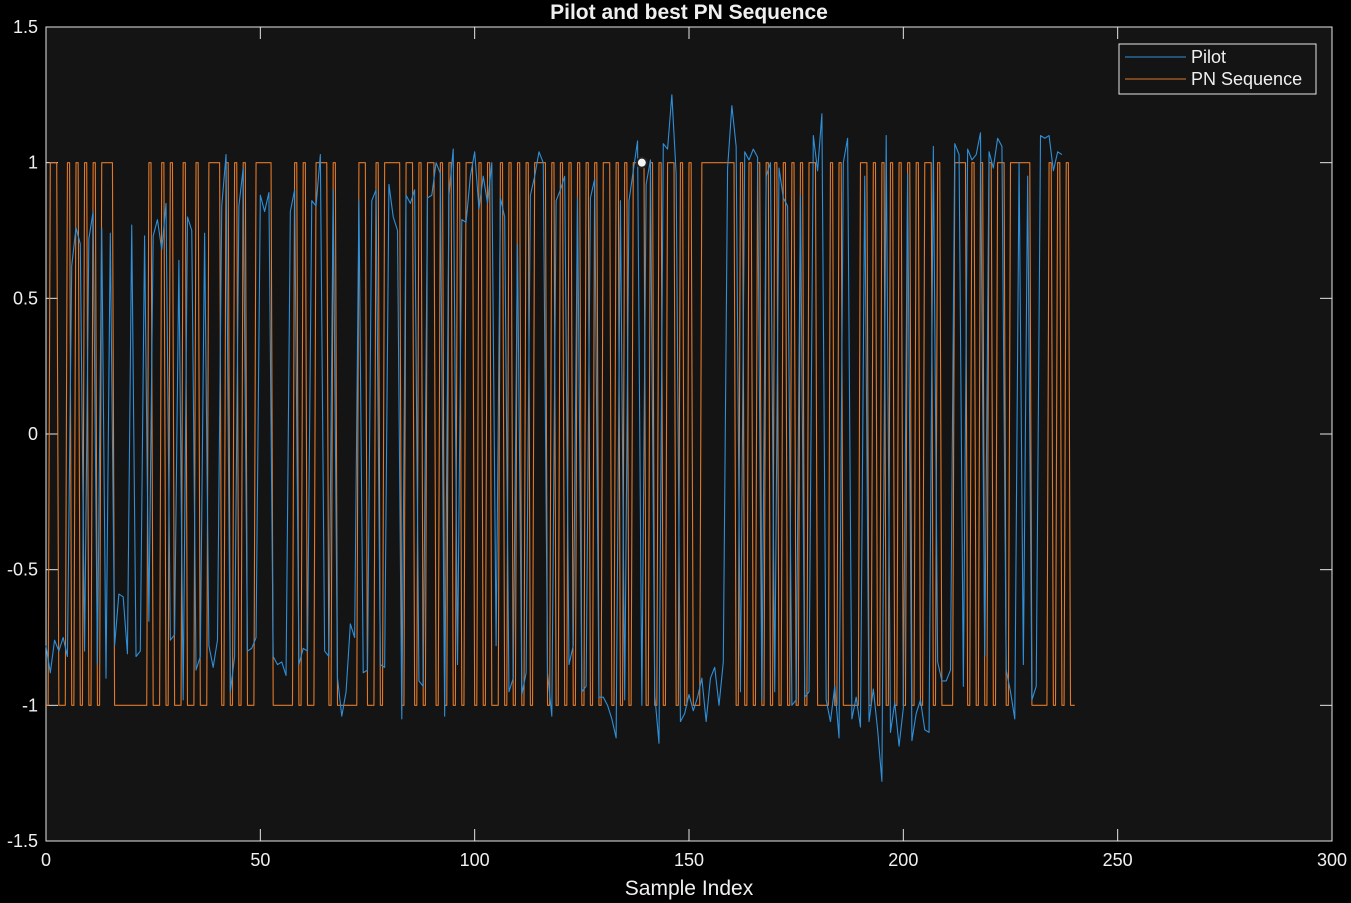 Image resolution: width=1351 pixels, height=903 pixels. What do you see at coordinates (260, 860) in the screenshot?
I see `x-tick-label: 50` at bounding box center [260, 860].